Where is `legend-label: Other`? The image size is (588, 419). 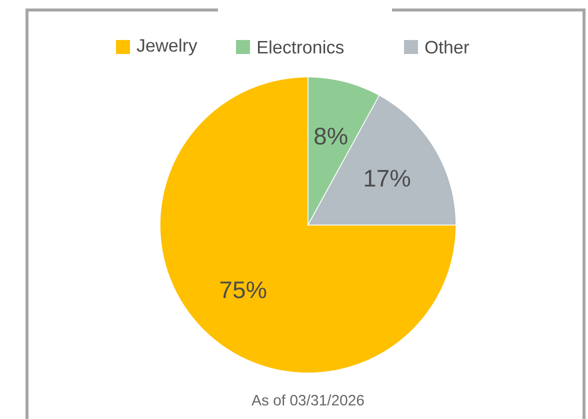
legend-label: Other is located at coordinates (447, 47).